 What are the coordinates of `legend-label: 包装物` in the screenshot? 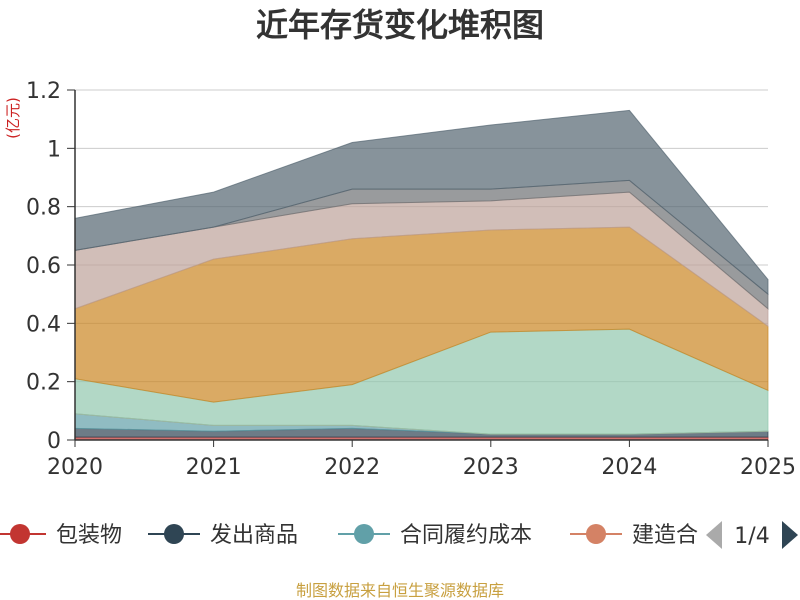 It's located at (89, 535).